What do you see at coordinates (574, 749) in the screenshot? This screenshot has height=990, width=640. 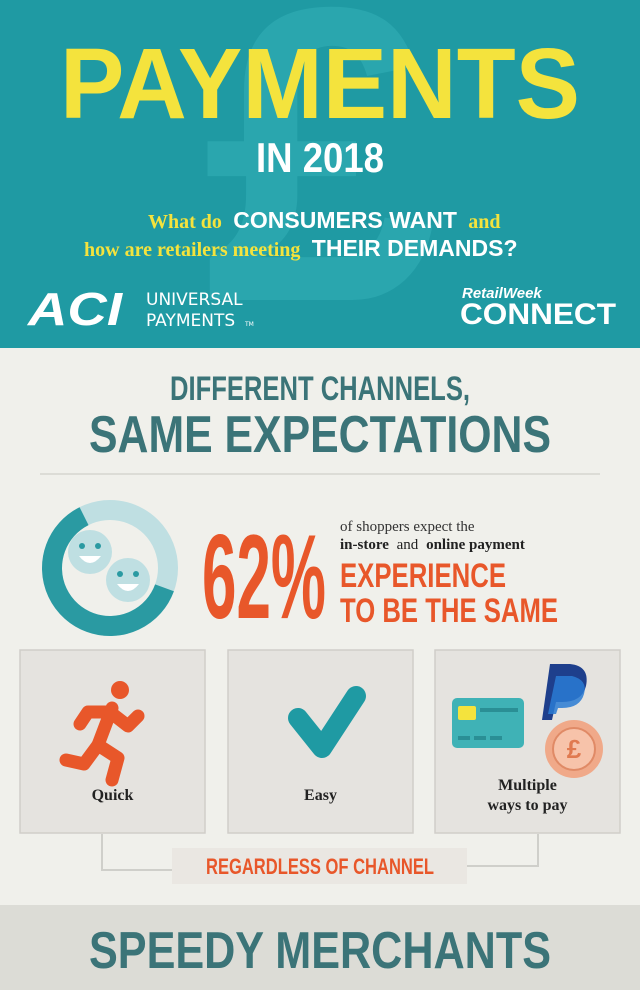 I see `coin-symbol: £` at bounding box center [574, 749].